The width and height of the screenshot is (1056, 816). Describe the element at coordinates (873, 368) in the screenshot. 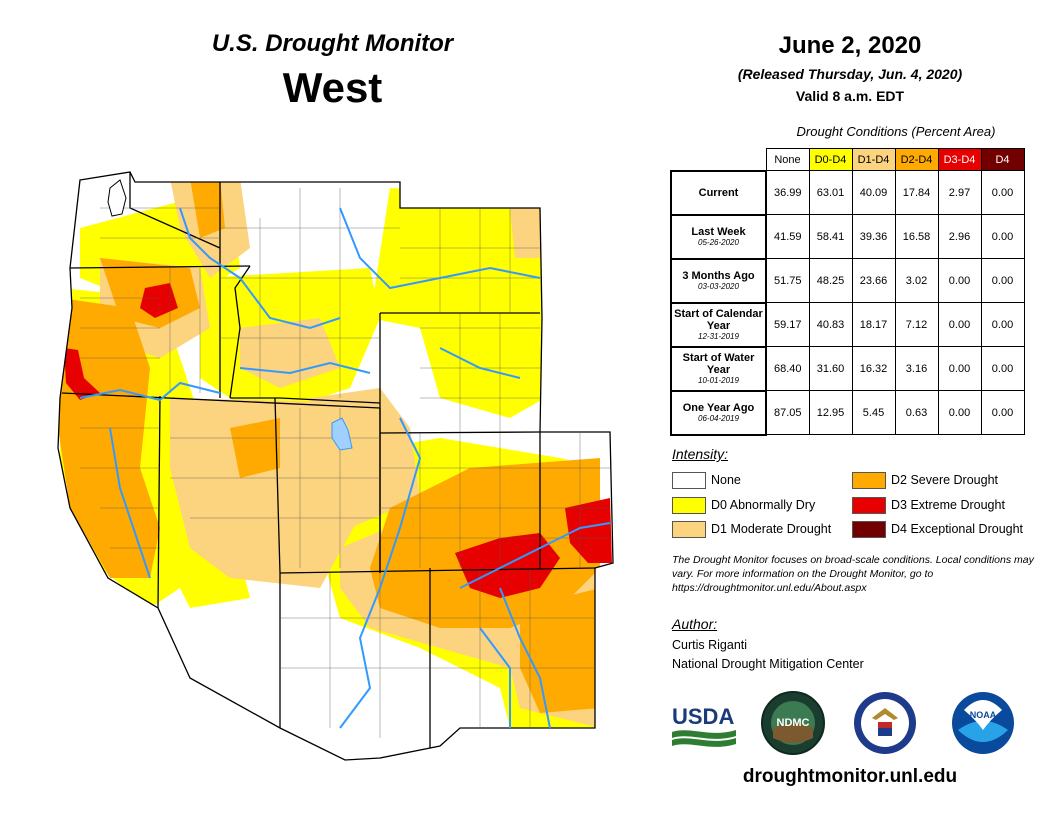

I see `table-cell: 16.32` at that location.